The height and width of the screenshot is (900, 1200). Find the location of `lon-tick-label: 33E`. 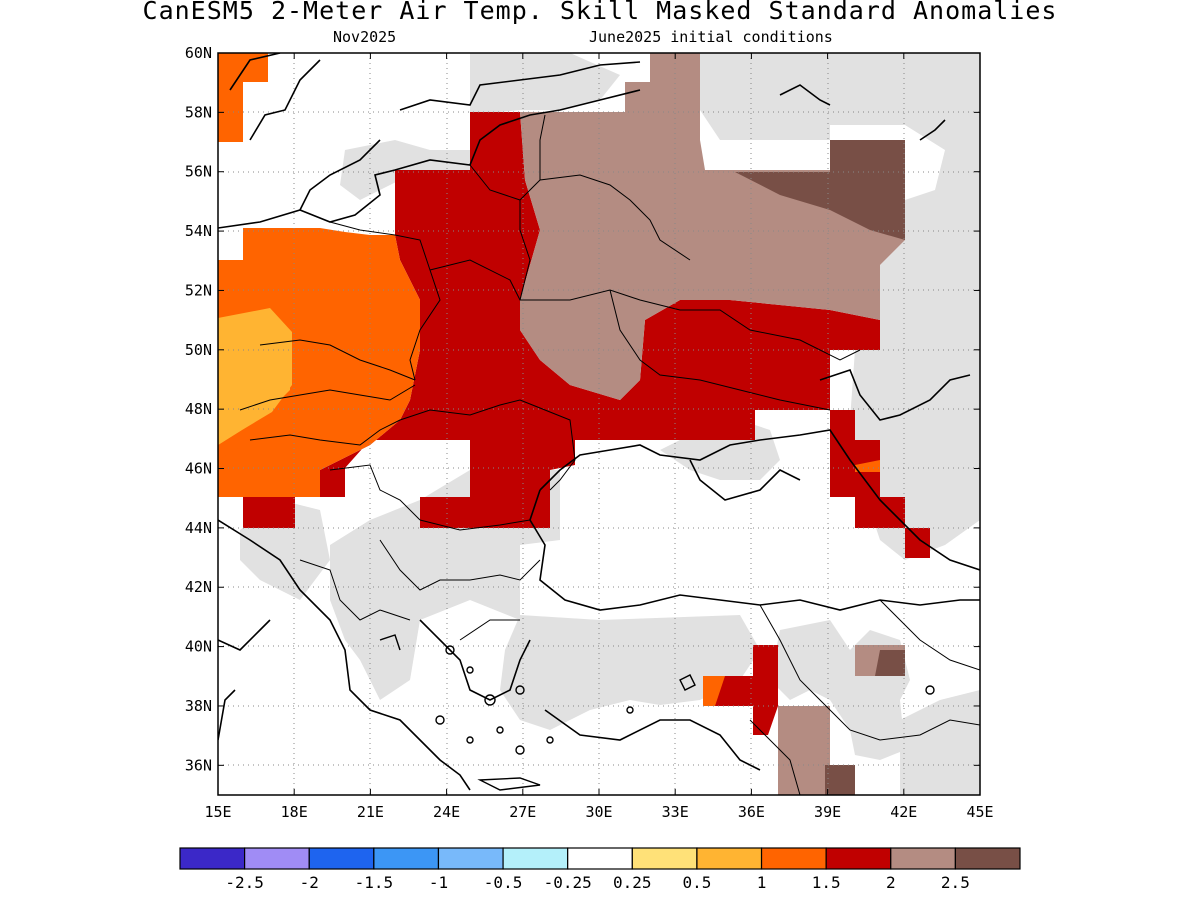

lon-tick-label: 33E is located at coordinates (675, 812).